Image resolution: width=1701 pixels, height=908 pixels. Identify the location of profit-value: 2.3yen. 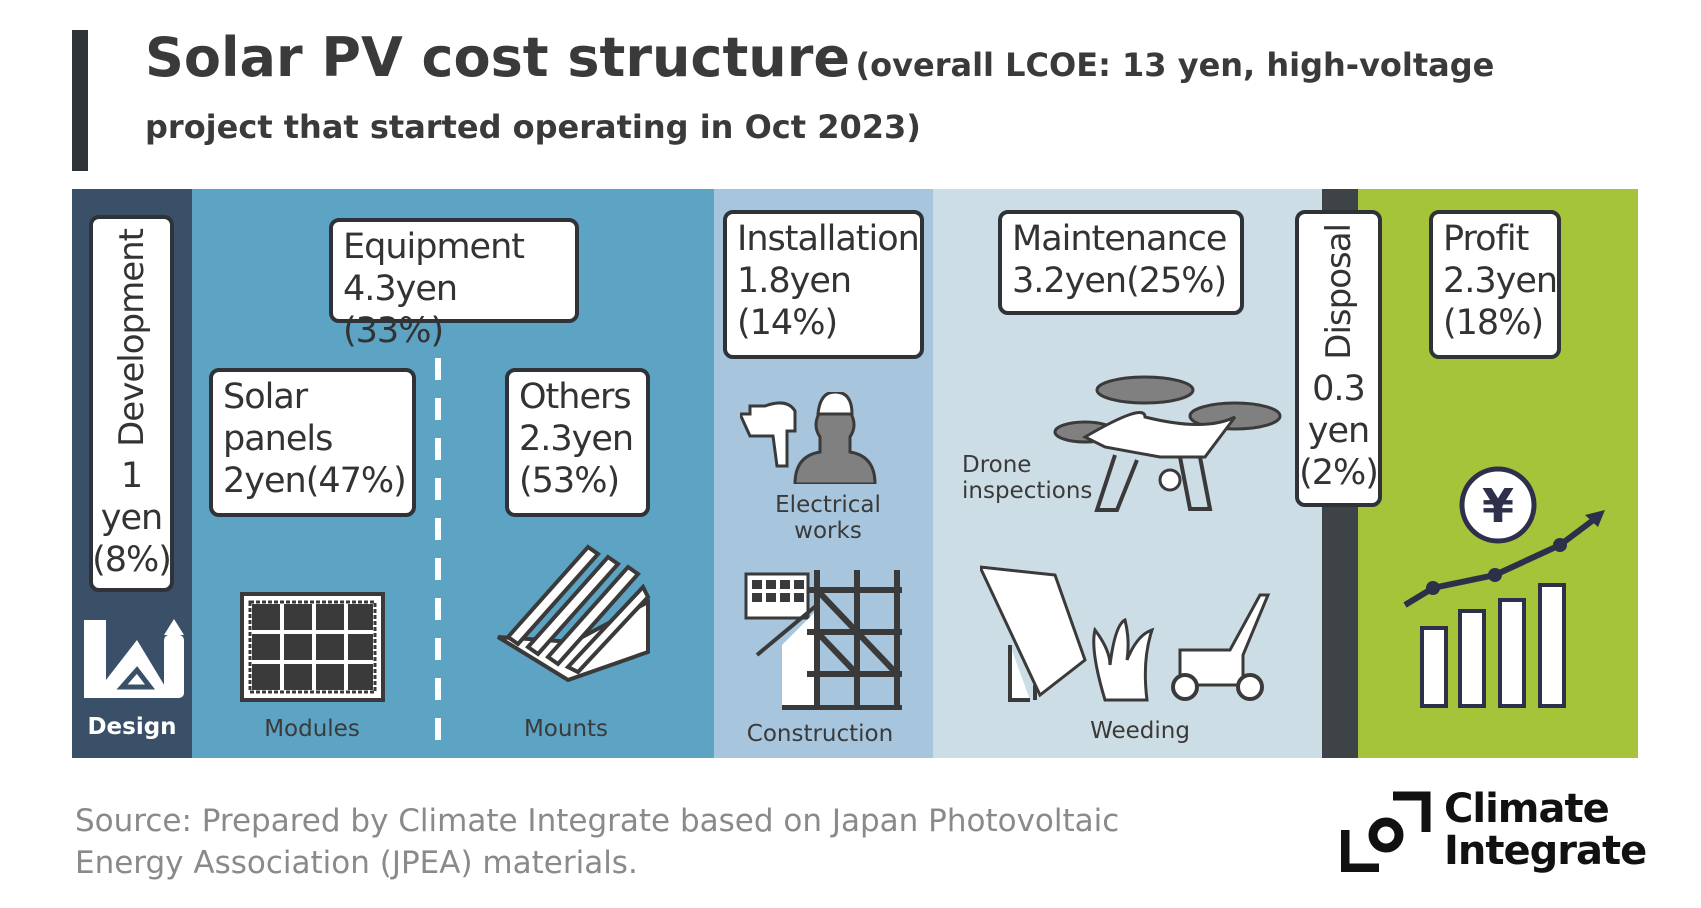
(1500, 281).